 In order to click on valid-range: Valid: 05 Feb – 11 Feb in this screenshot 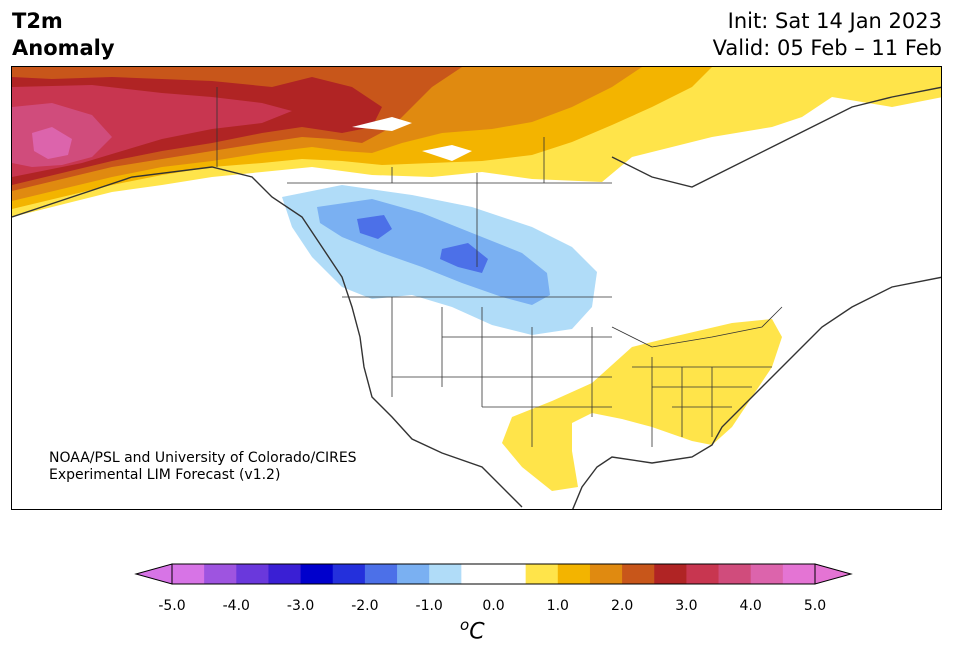, I will do `click(827, 48)`.